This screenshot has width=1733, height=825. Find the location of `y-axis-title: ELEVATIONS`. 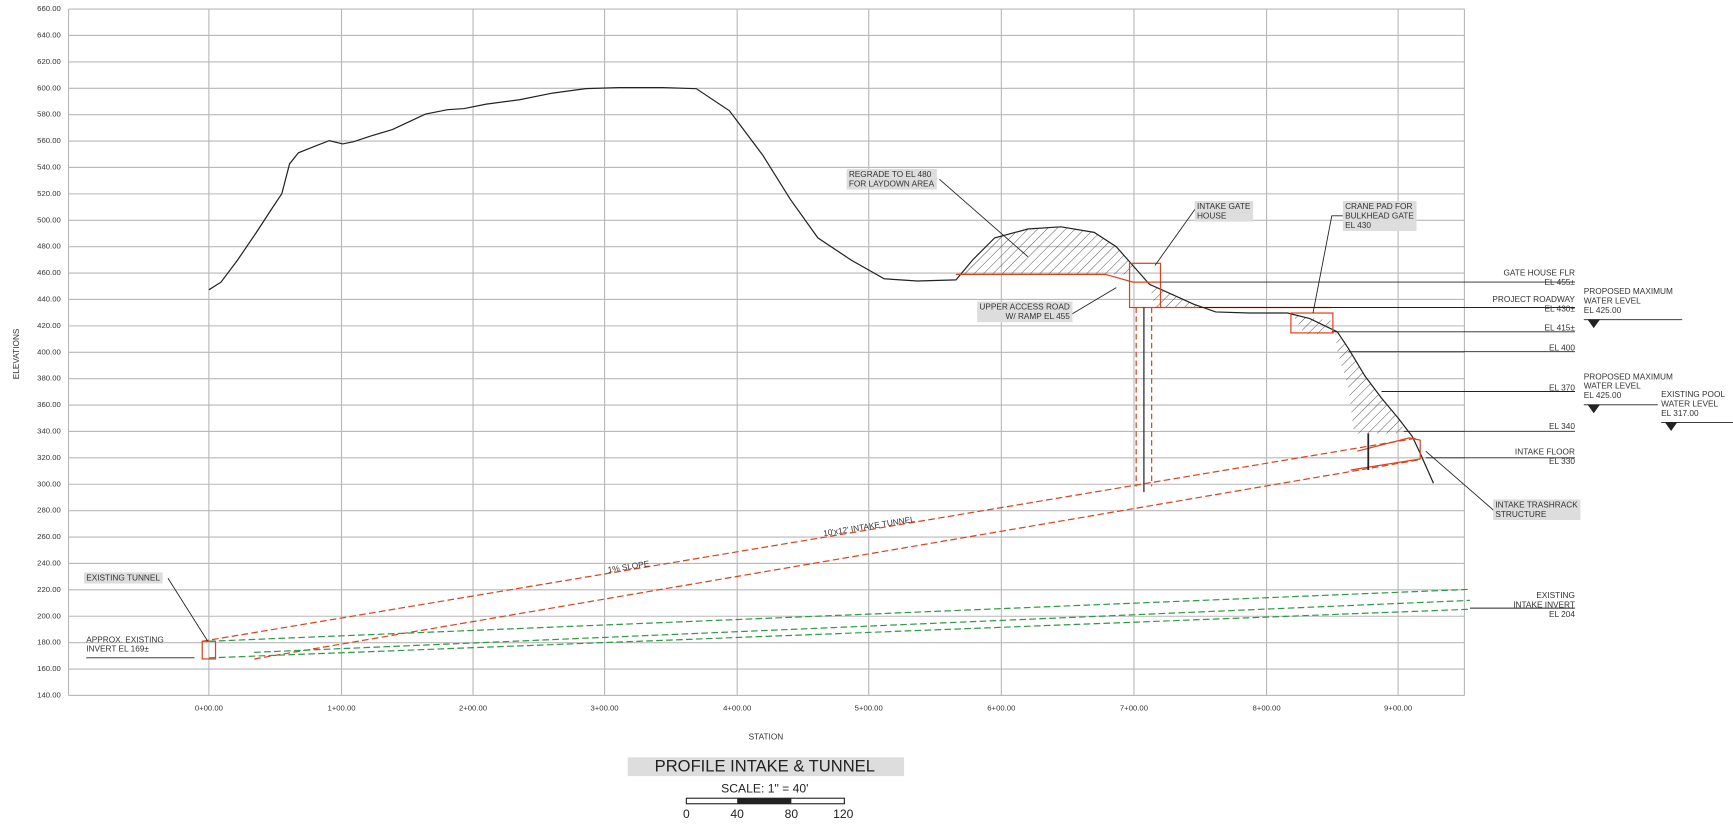

y-axis-title: ELEVATIONS is located at coordinates (16, 353).